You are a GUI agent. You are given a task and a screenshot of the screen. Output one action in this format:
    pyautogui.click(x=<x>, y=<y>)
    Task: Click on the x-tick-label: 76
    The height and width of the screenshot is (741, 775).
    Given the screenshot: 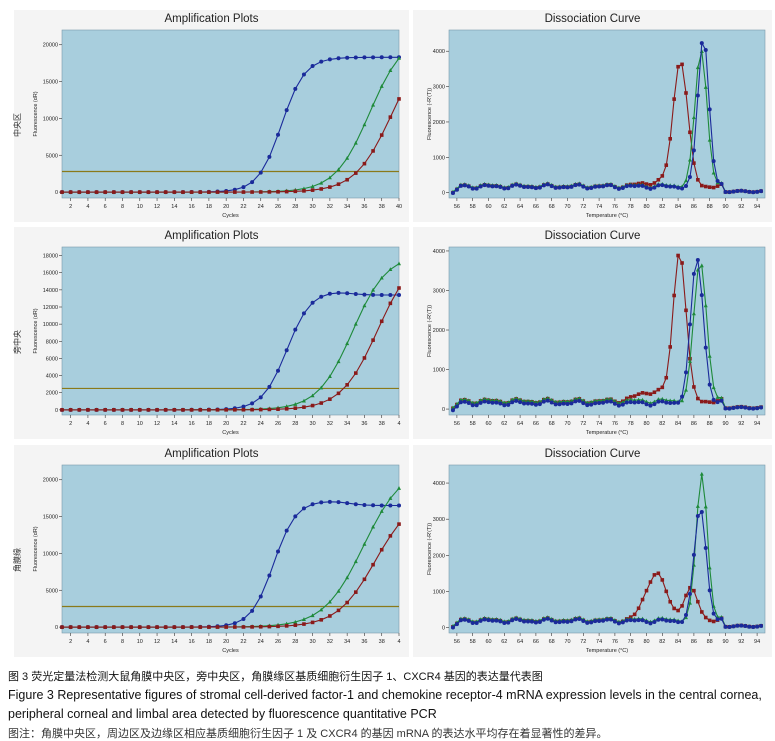 What is the action you would take?
    pyautogui.click(x=615, y=207)
    